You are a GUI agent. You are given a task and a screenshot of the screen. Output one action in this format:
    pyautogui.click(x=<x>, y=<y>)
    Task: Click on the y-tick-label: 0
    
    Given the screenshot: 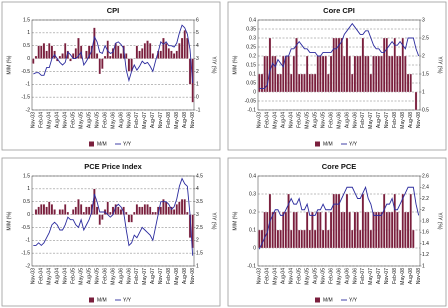 What is the action you would take?
    pyautogui.click(x=28, y=59)
    